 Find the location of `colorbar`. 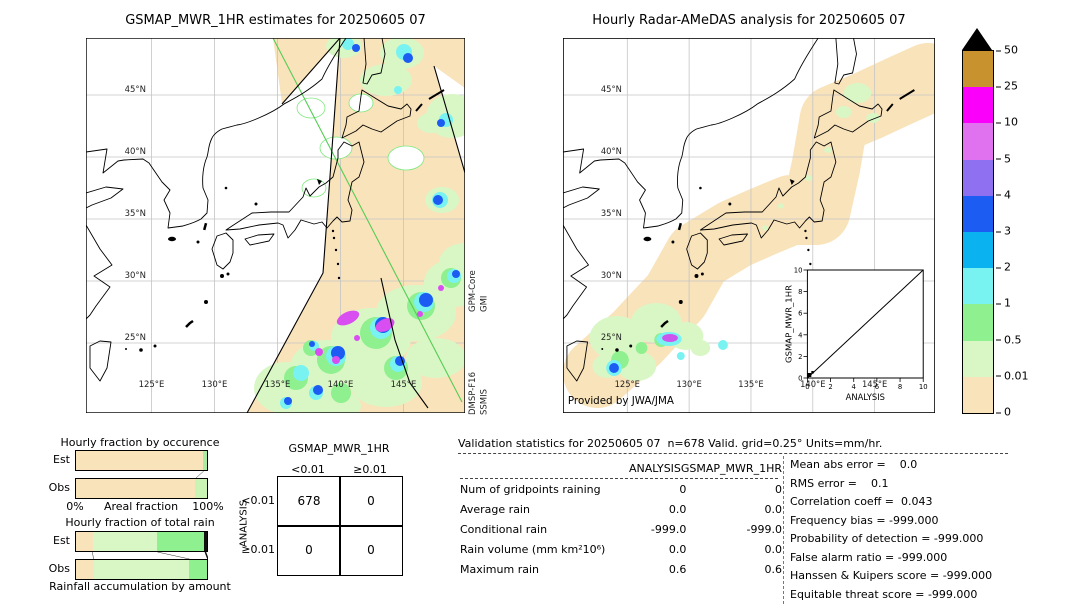

colorbar is located at coordinates (978, 232).